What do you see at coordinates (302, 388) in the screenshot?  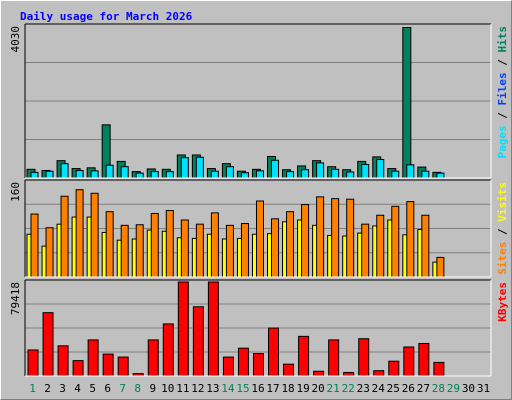 I see `x-tick-label-day-19: 19` at bounding box center [302, 388].